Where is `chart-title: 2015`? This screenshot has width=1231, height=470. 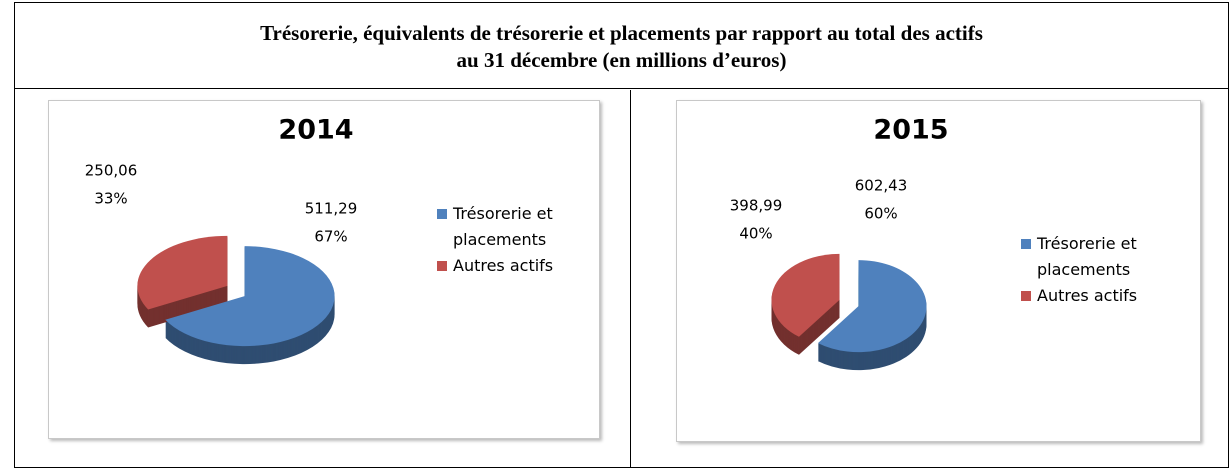 chart-title: 2015 is located at coordinates (910, 130).